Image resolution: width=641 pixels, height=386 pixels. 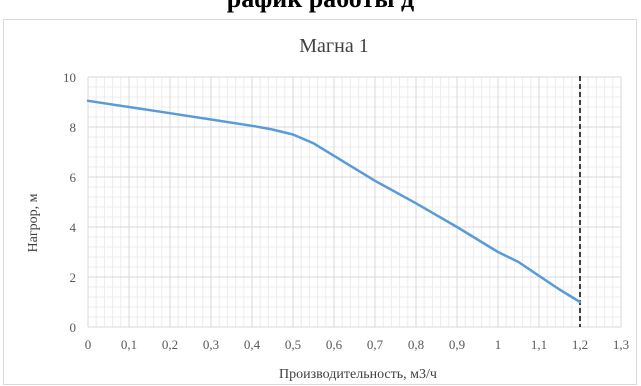 I want to click on x-tick-label: 0,9, so click(x=457, y=344).